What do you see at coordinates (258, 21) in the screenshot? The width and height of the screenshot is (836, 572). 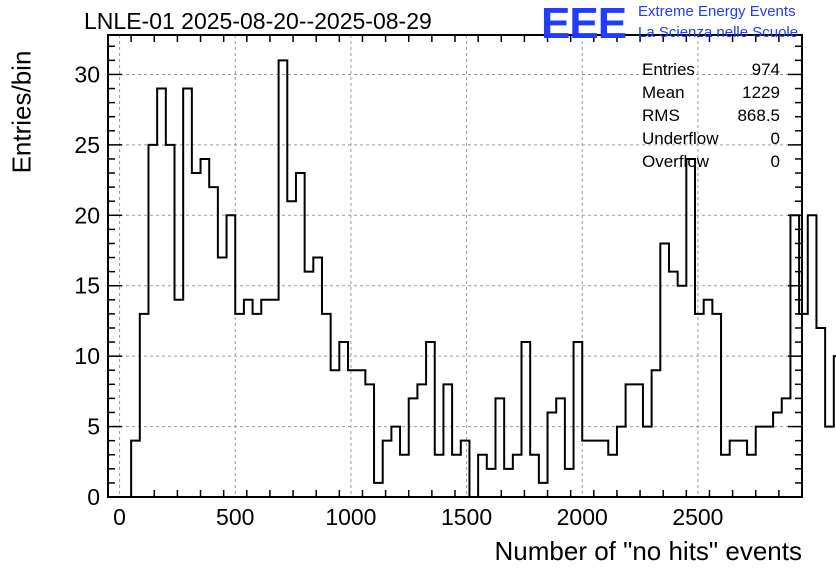 I see `chart-title: LNLE-01 2025-08-20--2025-08-29` at bounding box center [258, 21].